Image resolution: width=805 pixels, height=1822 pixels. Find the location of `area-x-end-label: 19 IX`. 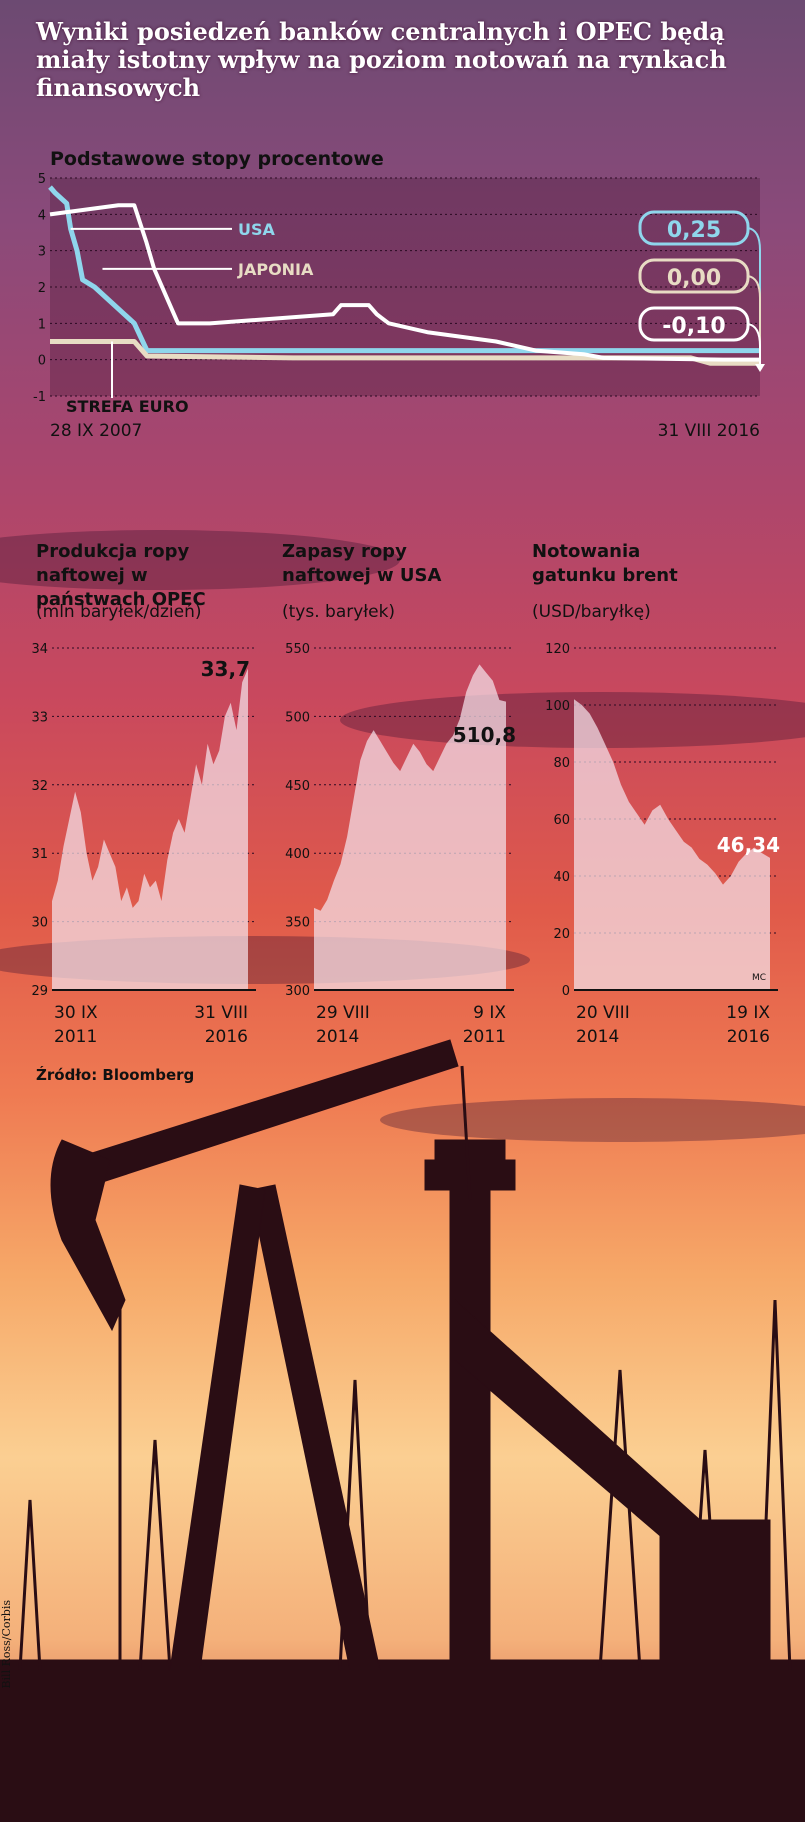

area-x-end-label: 19 IX is located at coordinates (748, 1013).